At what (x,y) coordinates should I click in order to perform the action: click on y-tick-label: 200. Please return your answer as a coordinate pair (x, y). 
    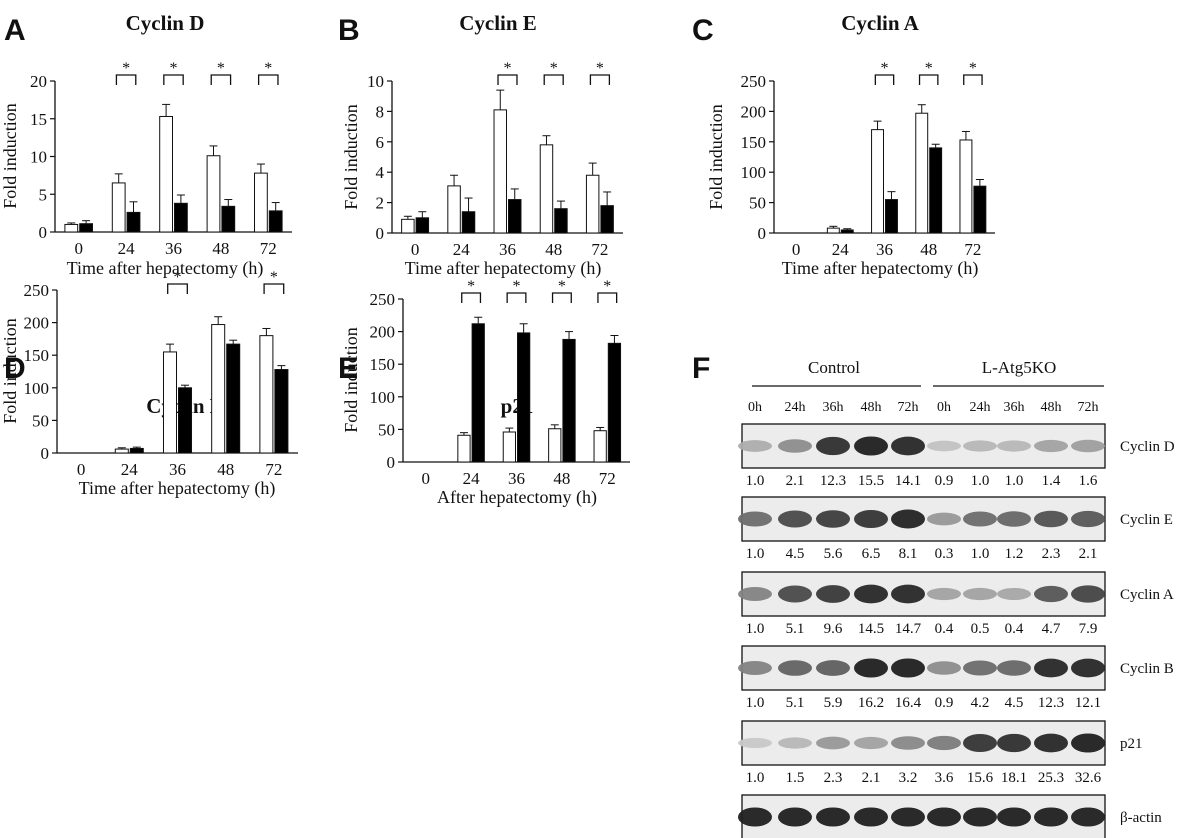
    Looking at the image, I should click on (383, 332).